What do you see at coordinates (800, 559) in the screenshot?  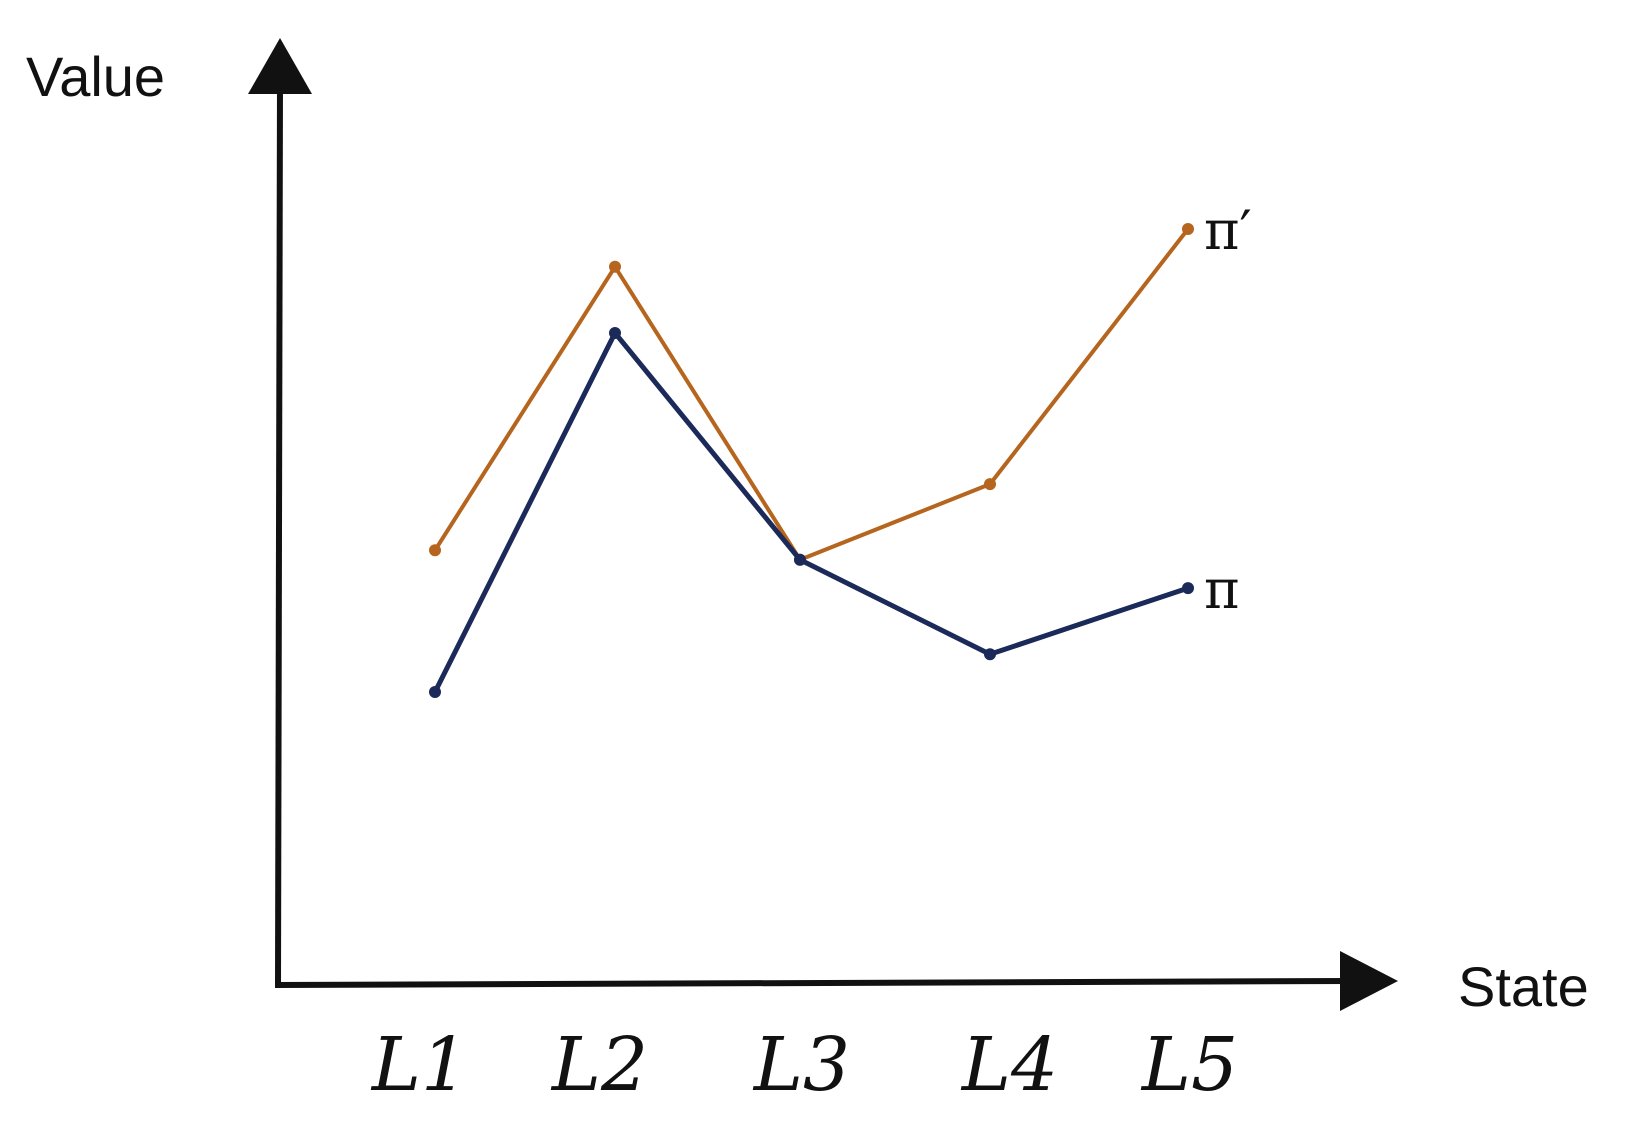 I see `data-point-pi-l3` at bounding box center [800, 559].